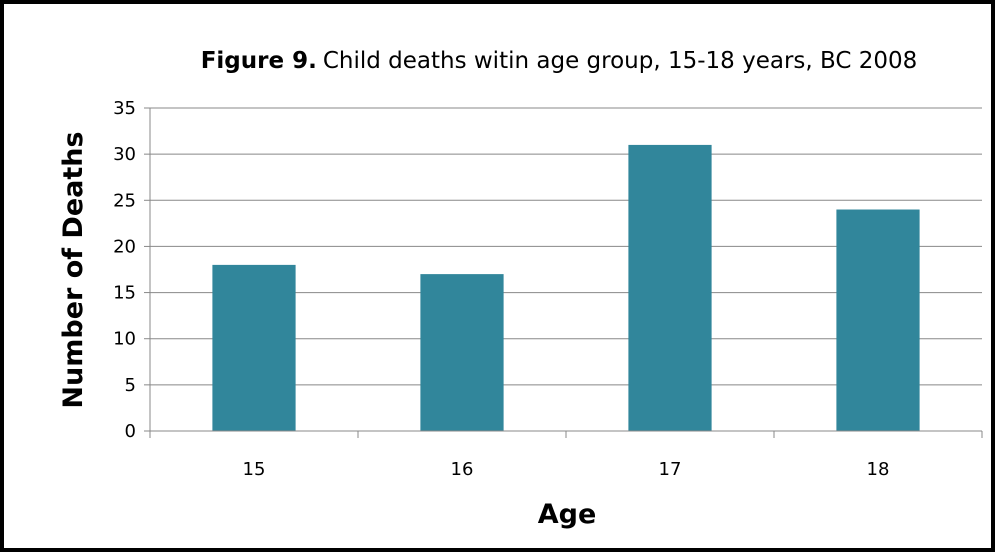 This screenshot has height=556, width=995. I want to click on y-tick-label-30: 30, so click(124, 154).